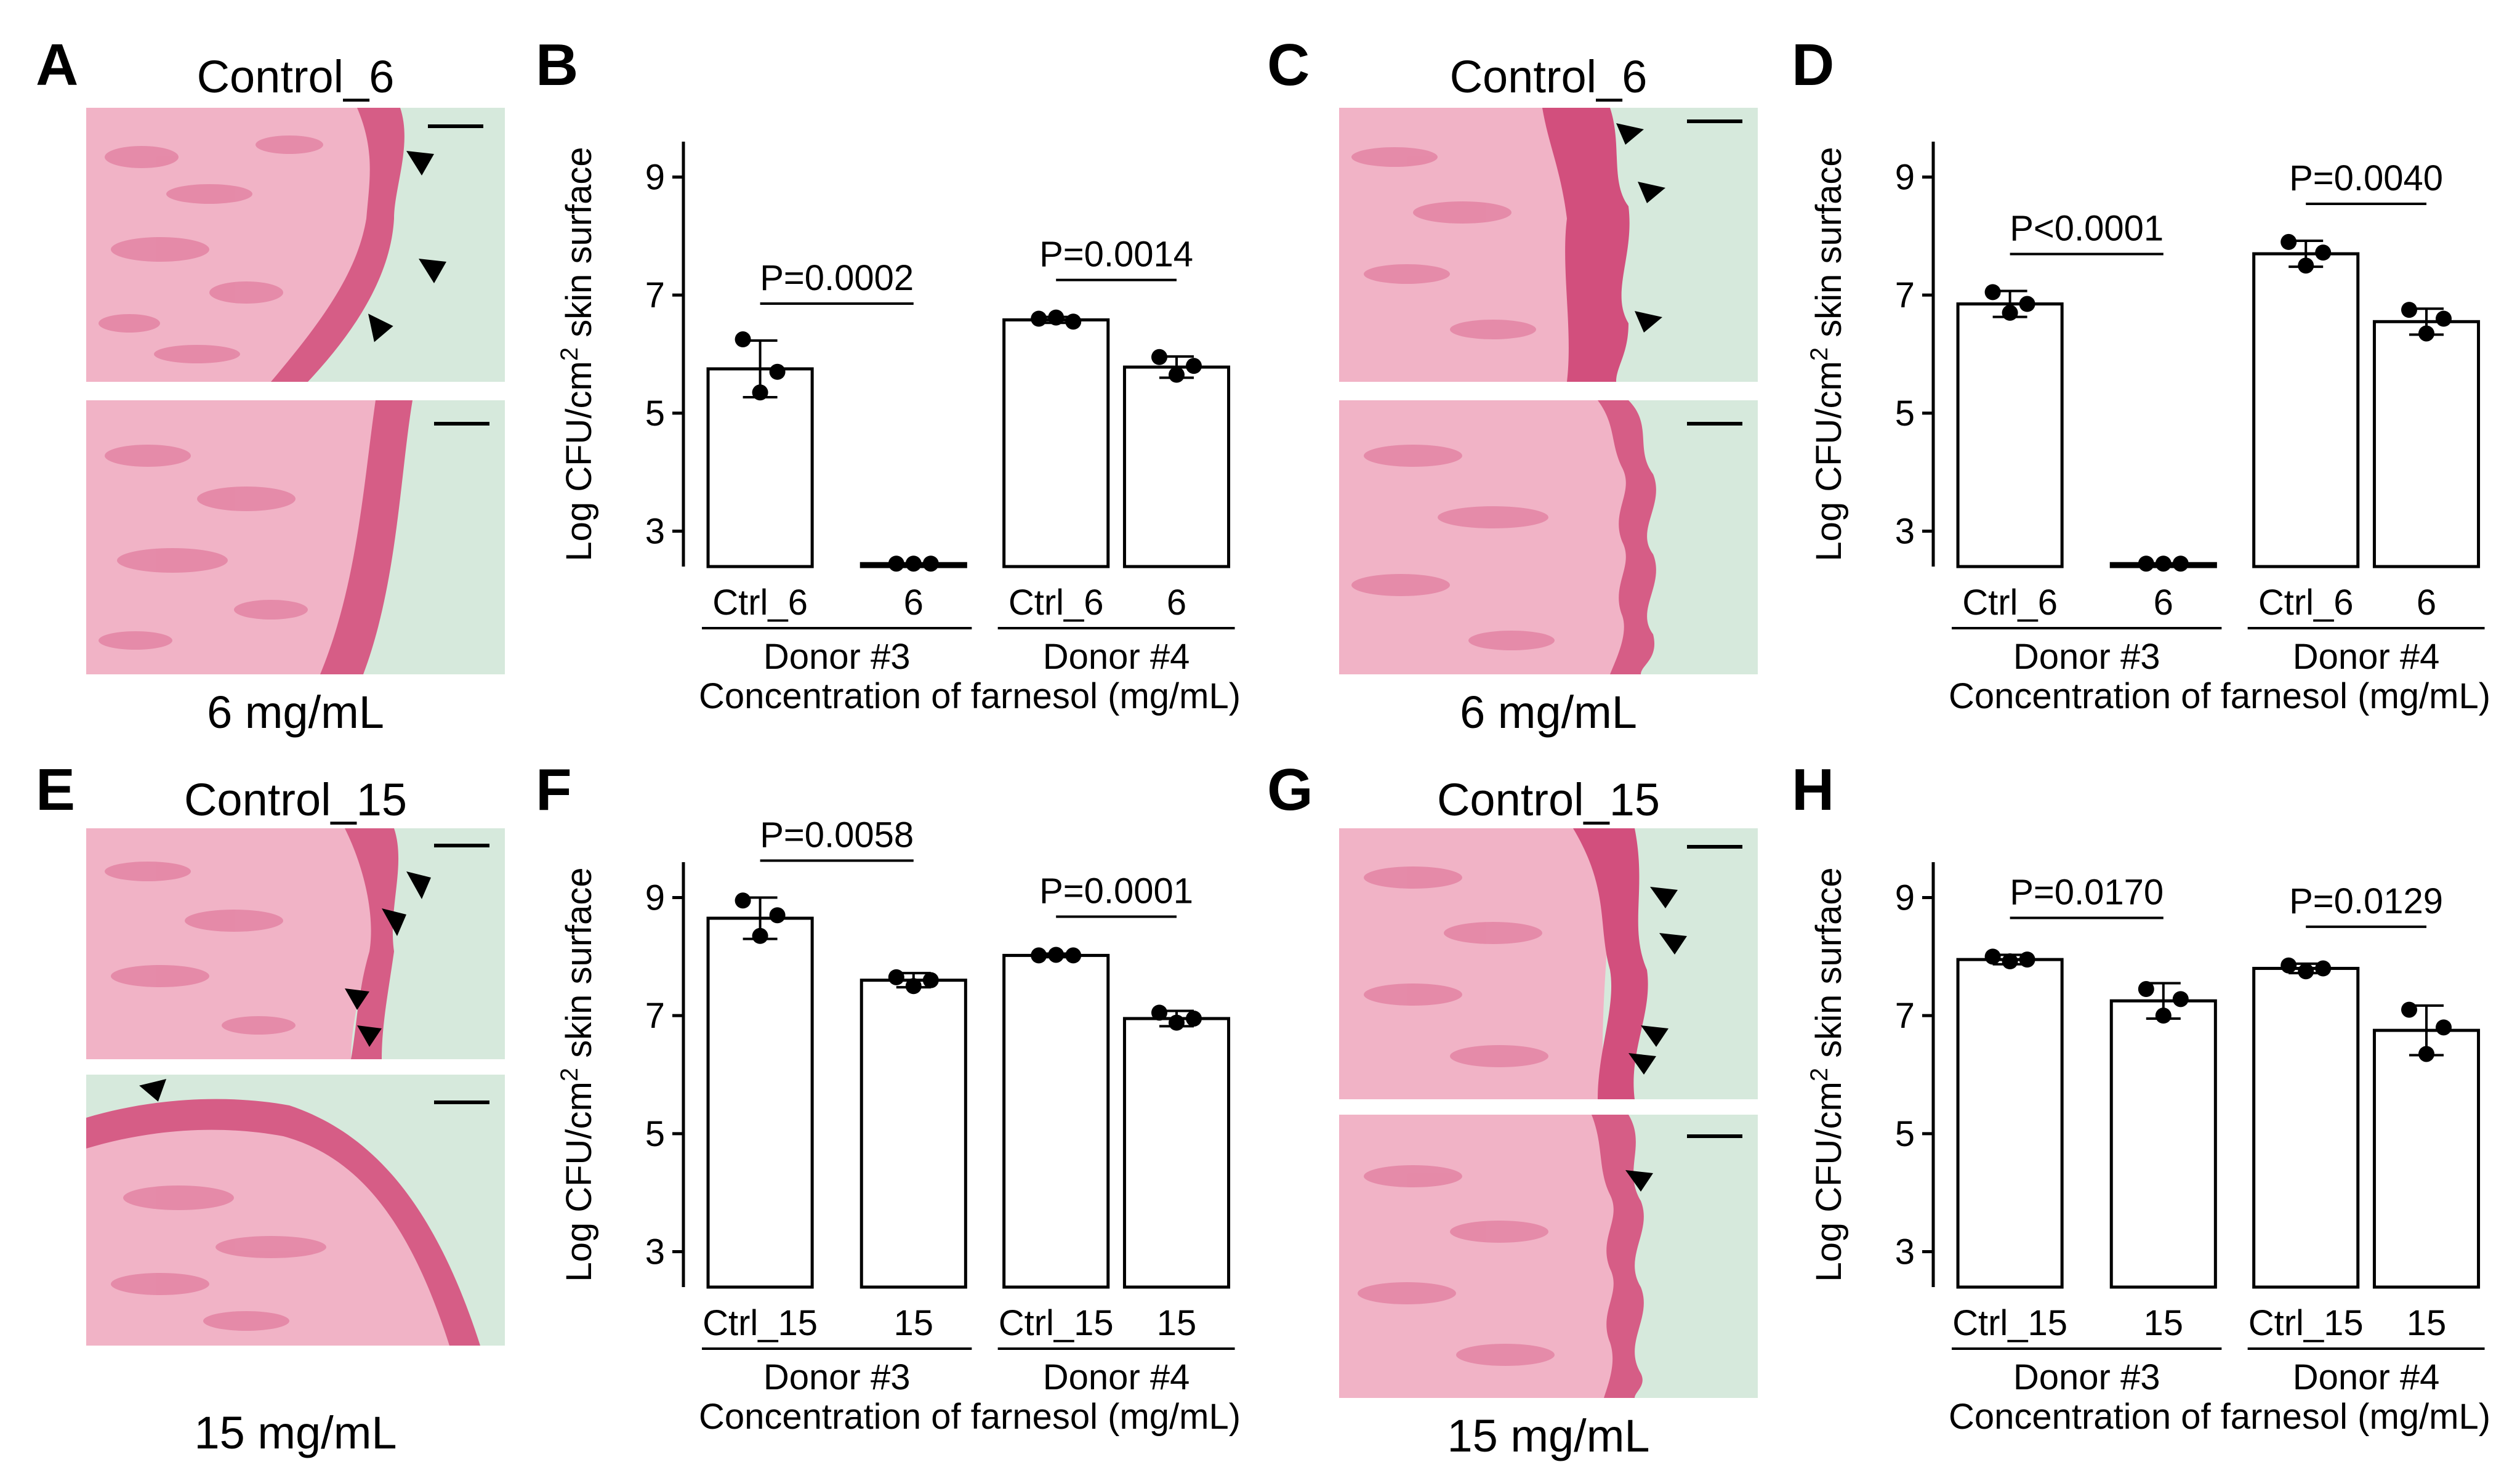 Image resolution: width=2520 pixels, height=1478 pixels. Describe the element at coordinates (1549, 1256) in the screenshot. I see `histology-image-g-treated` at that location.